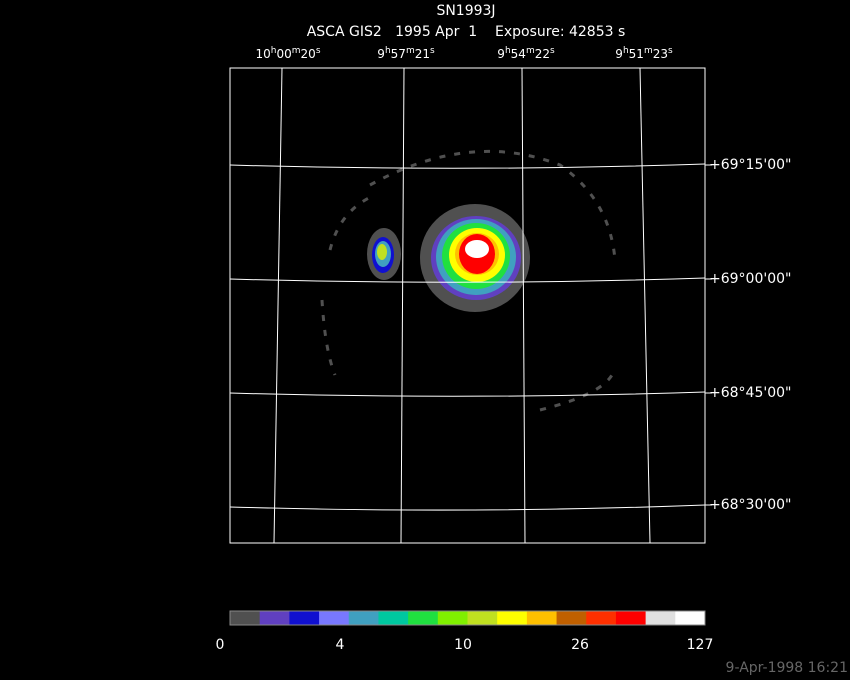 This screenshot has height=680, width=850. Describe the element at coordinates (477, 249) in the screenshot. I see `source-peak` at that location.